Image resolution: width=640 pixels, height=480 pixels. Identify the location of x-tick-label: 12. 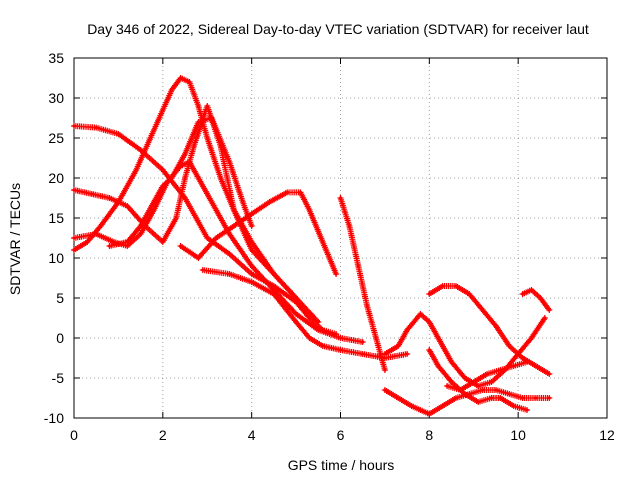
(607, 435).